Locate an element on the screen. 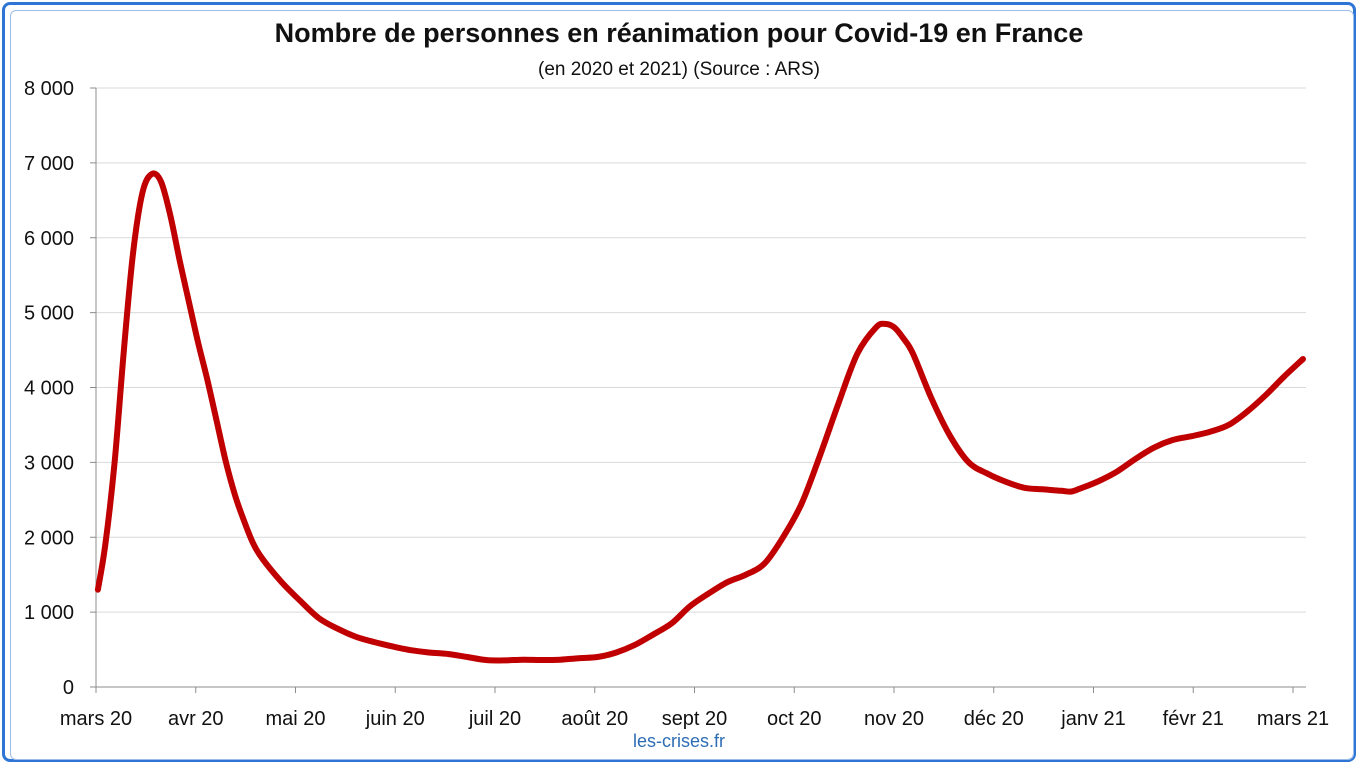 This screenshot has height=764, width=1358. x-tick-label: déc 20 is located at coordinates (994, 719).